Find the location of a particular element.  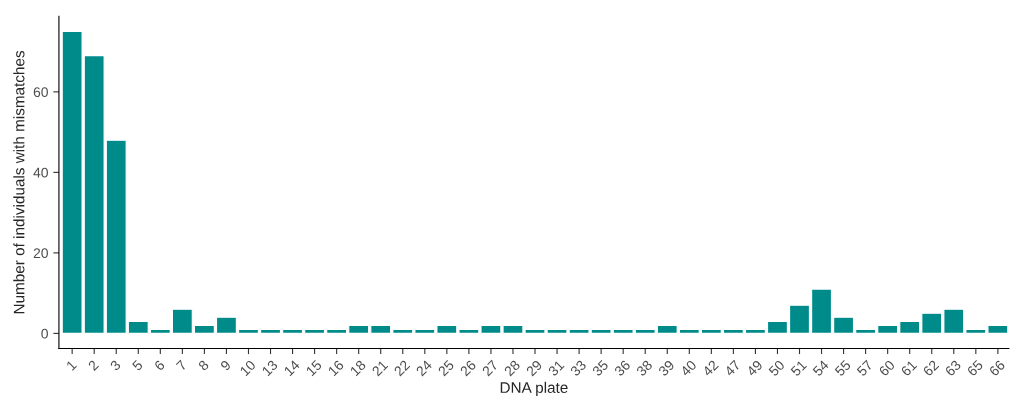

x-tick-label: 21 is located at coordinates (380, 368).